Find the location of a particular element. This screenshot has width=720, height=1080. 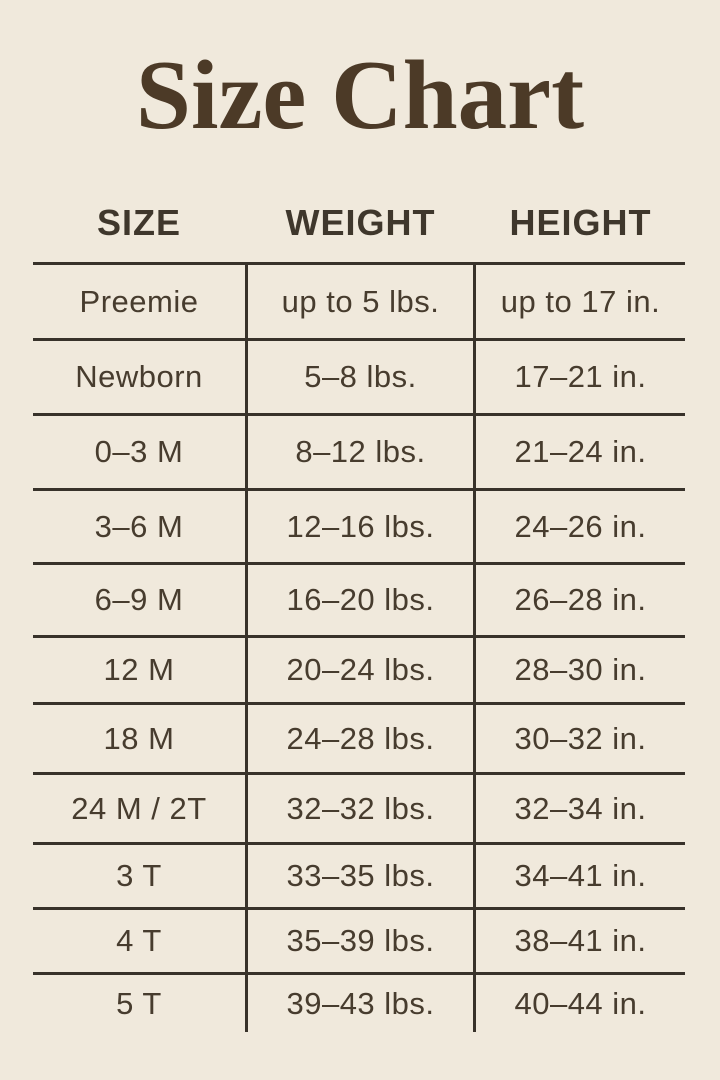

table-cell: 40–44 in. is located at coordinates (580, 1002).